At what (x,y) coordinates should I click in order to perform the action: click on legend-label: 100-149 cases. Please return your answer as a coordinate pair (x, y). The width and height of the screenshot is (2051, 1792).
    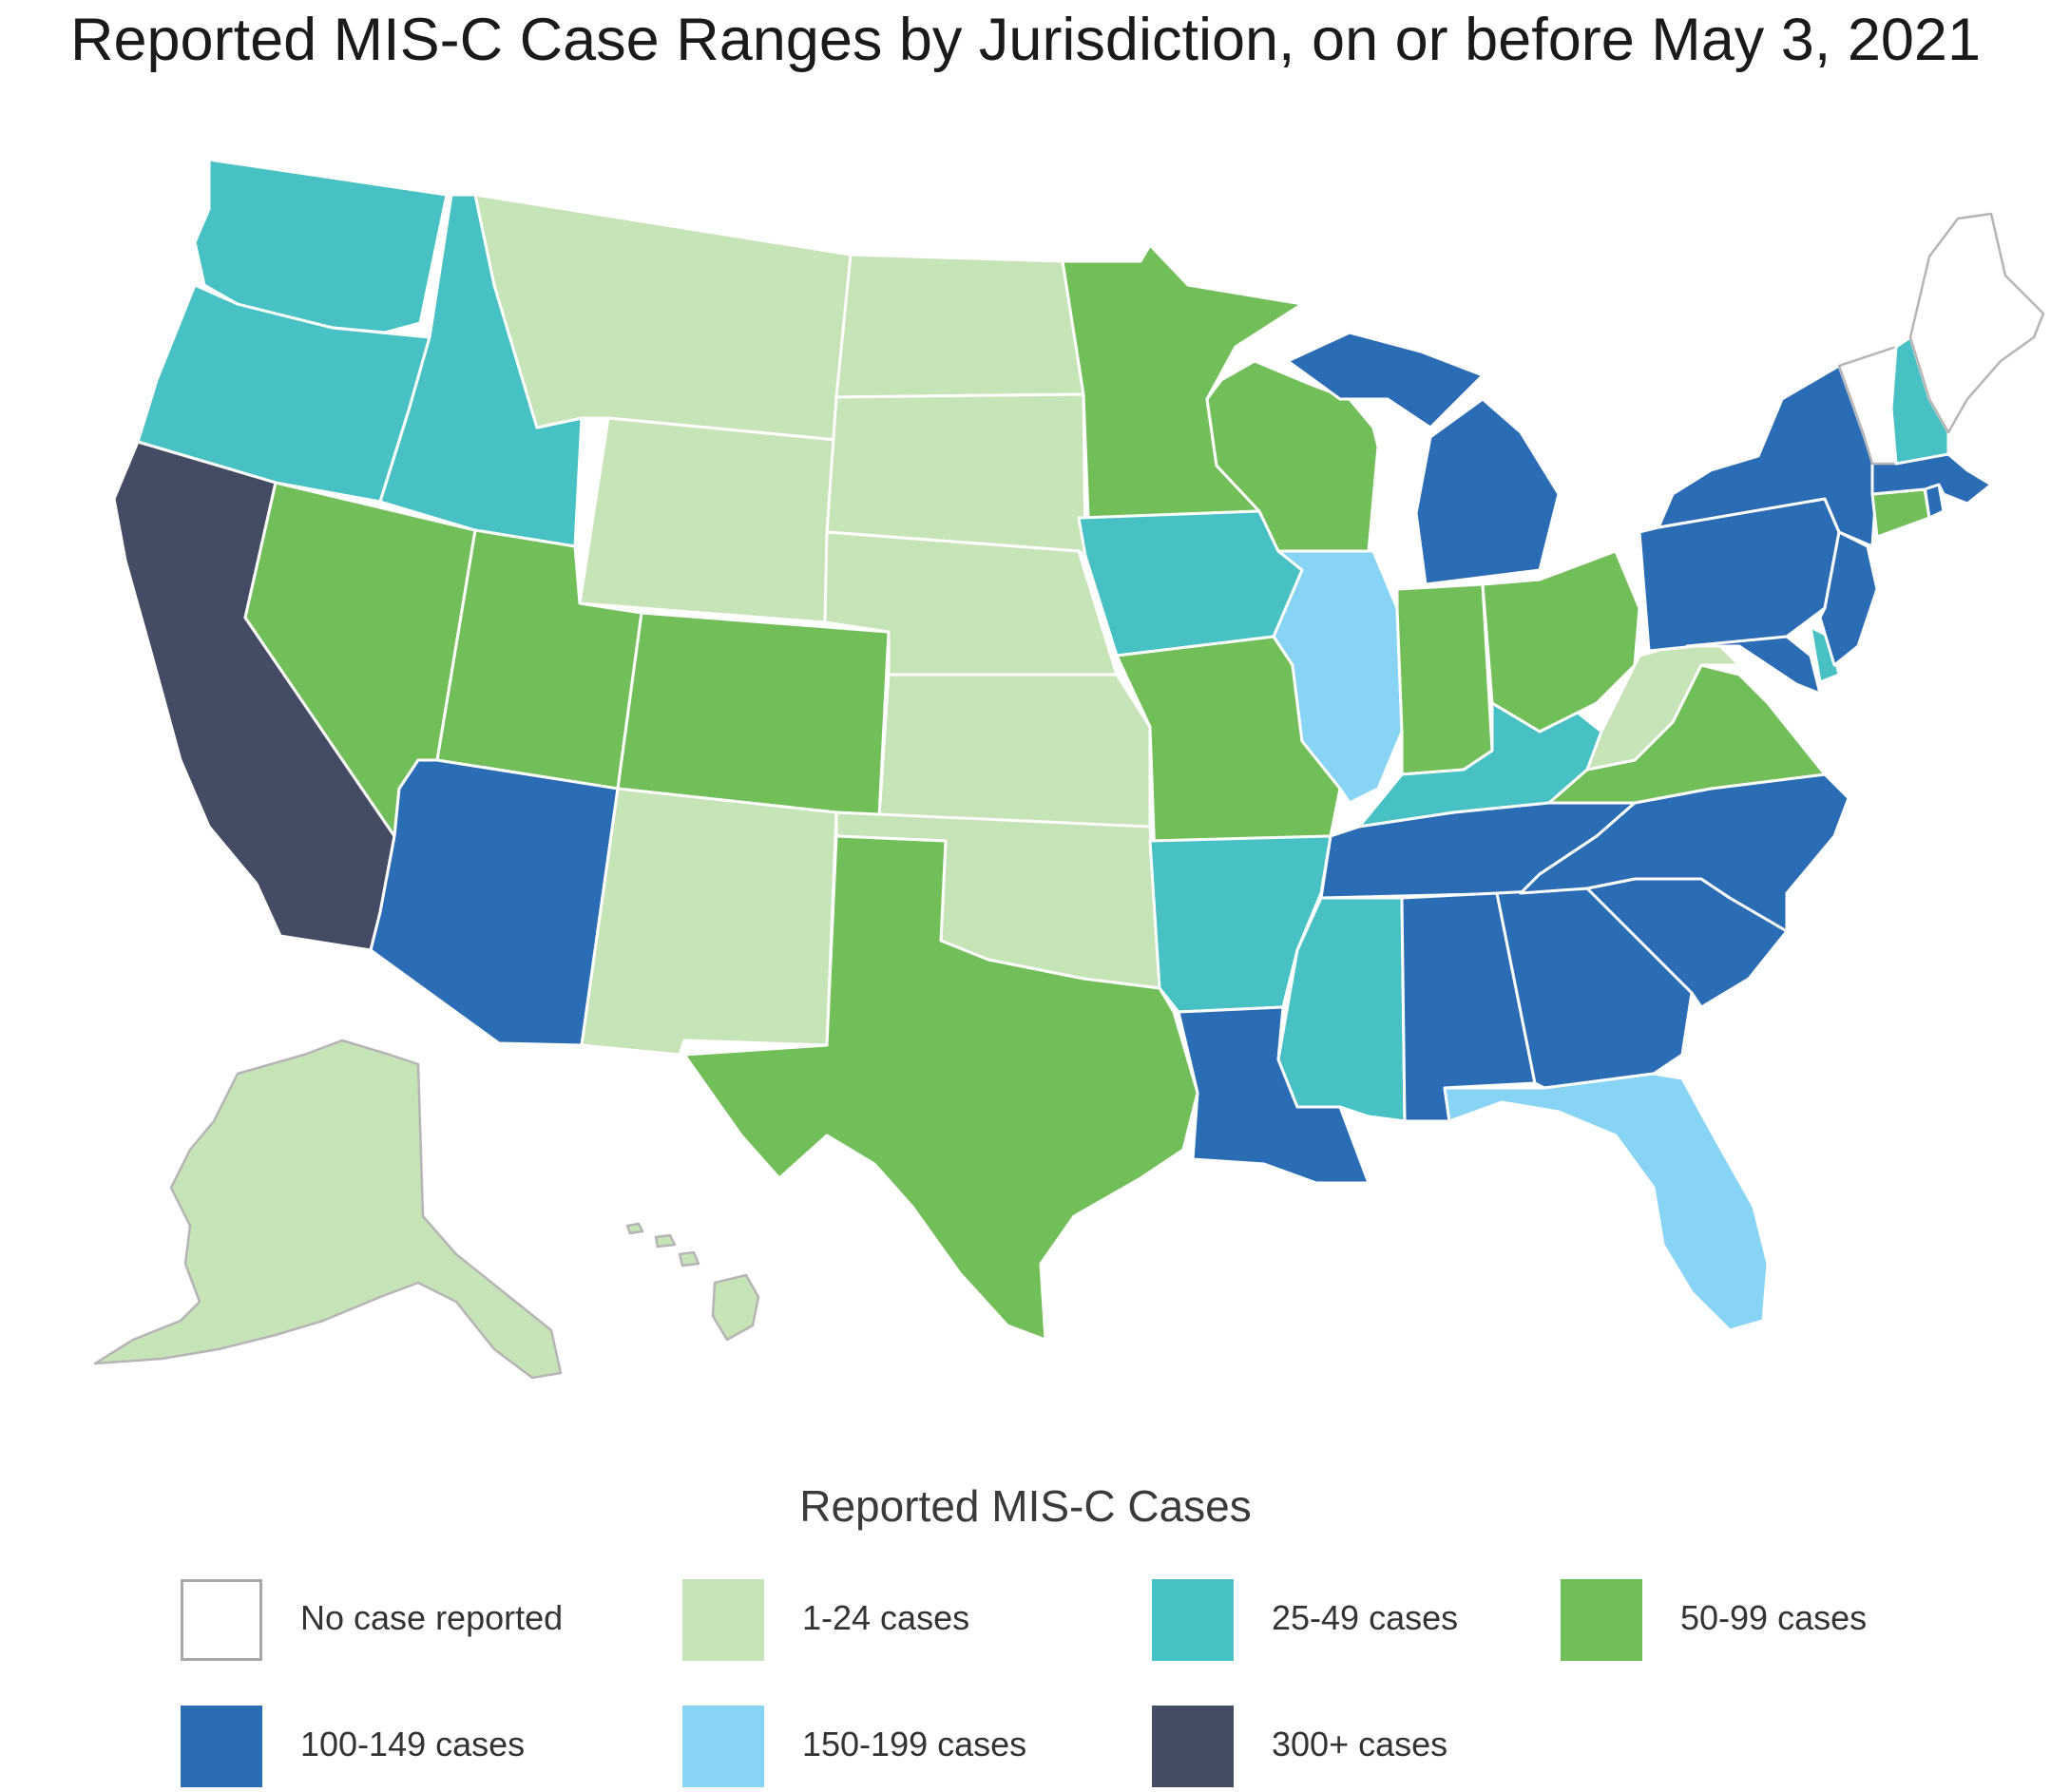
    Looking at the image, I should click on (413, 1744).